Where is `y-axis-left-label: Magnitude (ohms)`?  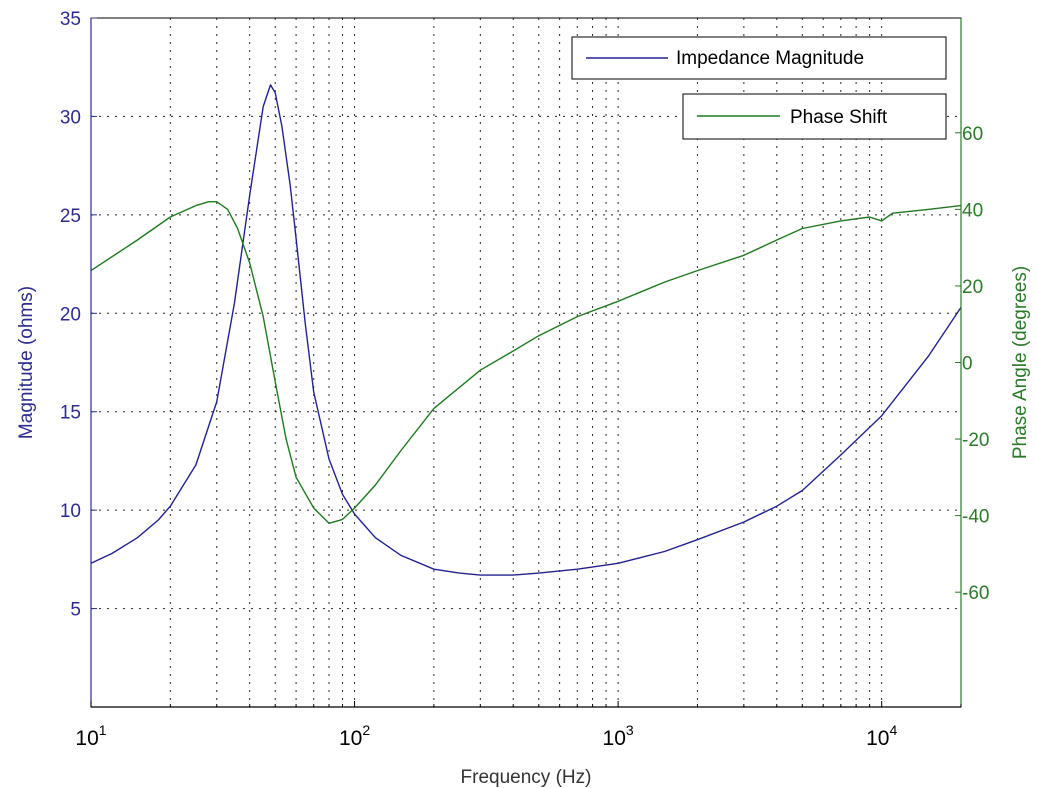
y-axis-left-label: Magnitude (ohms) is located at coordinates (26, 362).